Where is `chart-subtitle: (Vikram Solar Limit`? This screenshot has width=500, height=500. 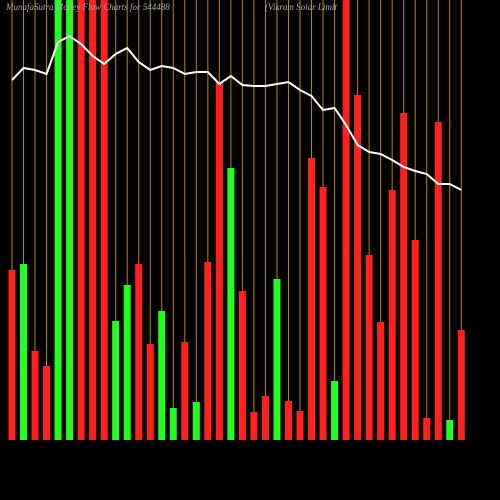
chart-subtitle: (Vikram Solar Limit is located at coordinates (301, 7).